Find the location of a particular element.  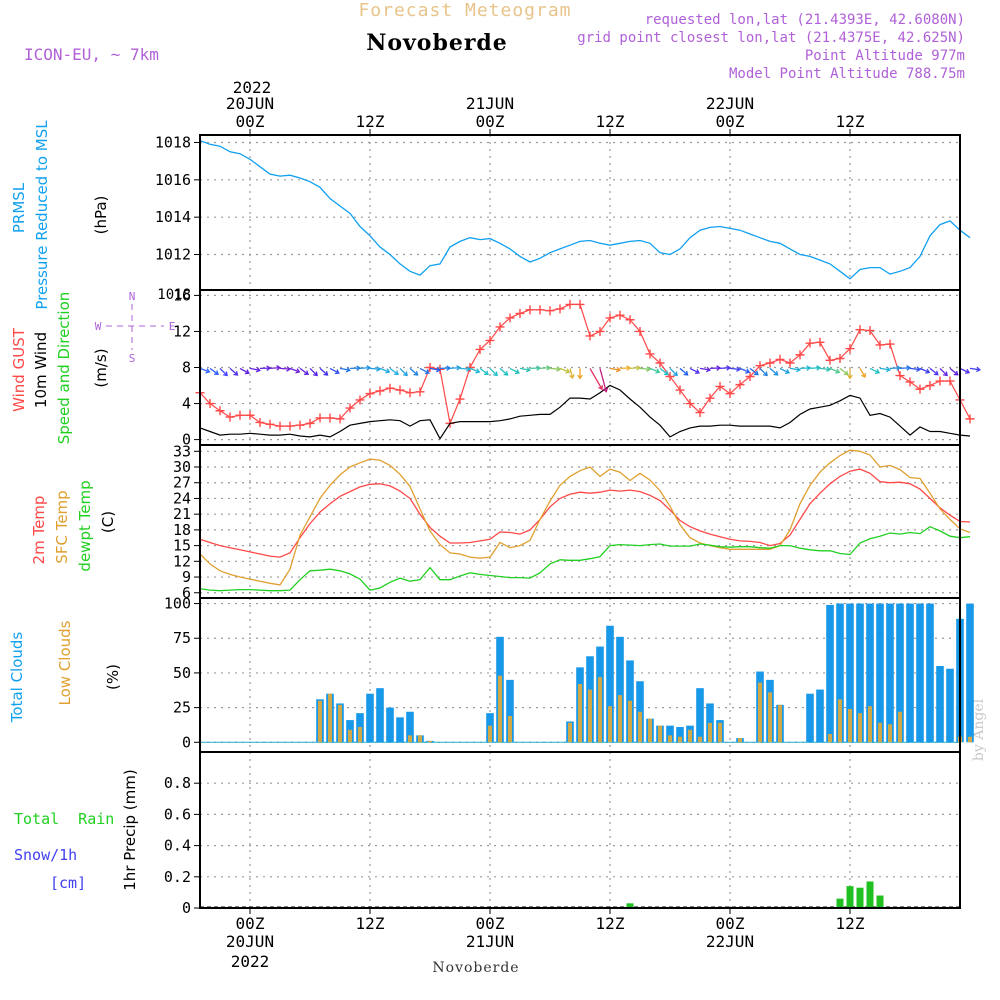

temp-2m-label: 2m Temp is located at coordinates (39, 530).